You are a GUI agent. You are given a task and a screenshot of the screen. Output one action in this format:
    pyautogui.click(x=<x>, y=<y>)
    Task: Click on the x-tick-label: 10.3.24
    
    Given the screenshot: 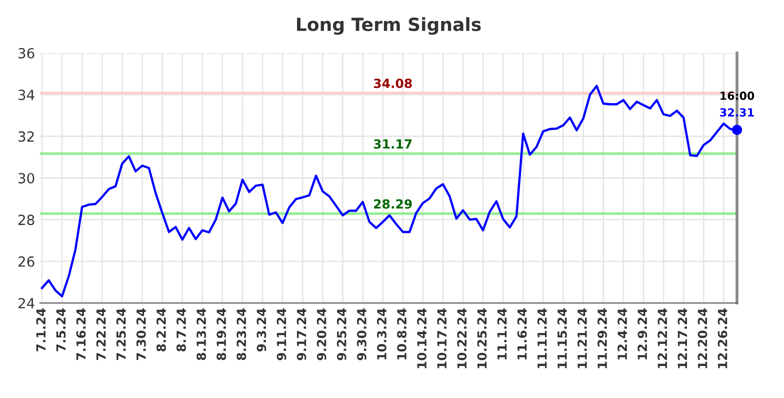 What is the action you would take?
    pyautogui.click(x=381, y=334)
    